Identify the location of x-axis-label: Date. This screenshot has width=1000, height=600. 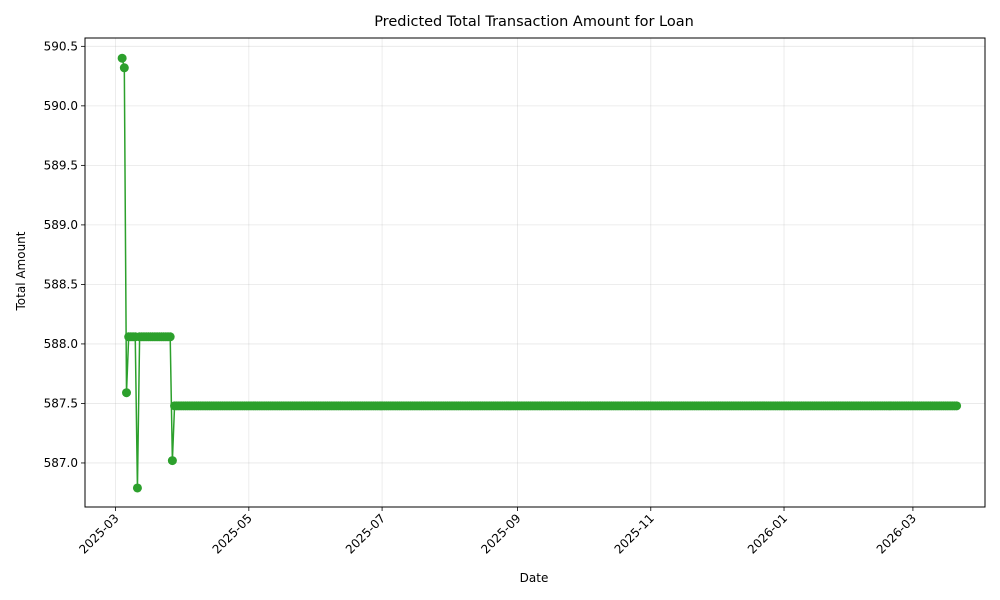
(534, 578).